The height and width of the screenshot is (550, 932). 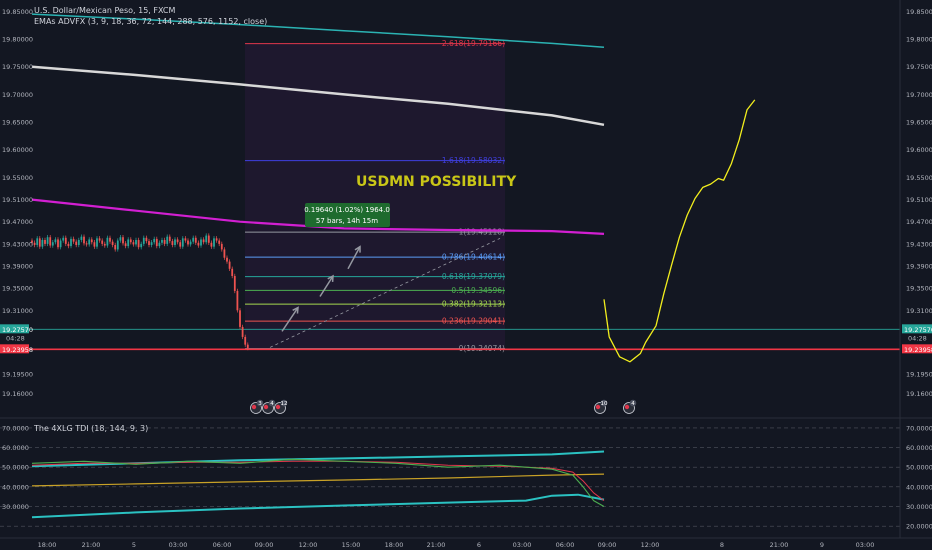 What do you see at coordinates (17, 178) in the screenshot?
I see `left-price-tick: 19.55000` at bounding box center [17, 178].